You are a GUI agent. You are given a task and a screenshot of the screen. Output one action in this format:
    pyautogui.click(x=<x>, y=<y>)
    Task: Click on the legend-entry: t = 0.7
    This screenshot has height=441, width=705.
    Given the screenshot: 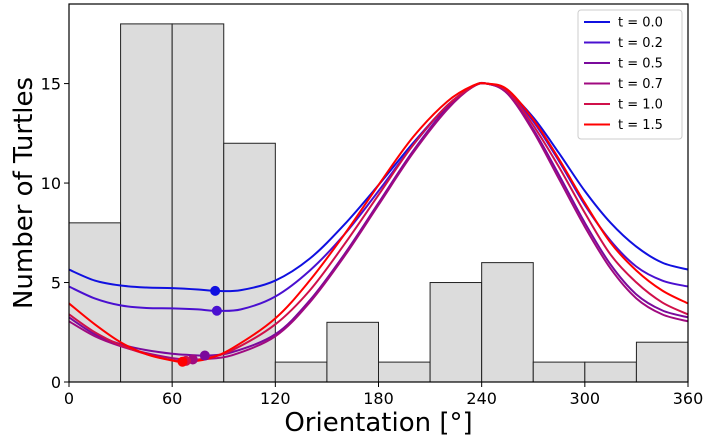 What is the action you would take?
    pyautogui.click(x=640, y=84)
    